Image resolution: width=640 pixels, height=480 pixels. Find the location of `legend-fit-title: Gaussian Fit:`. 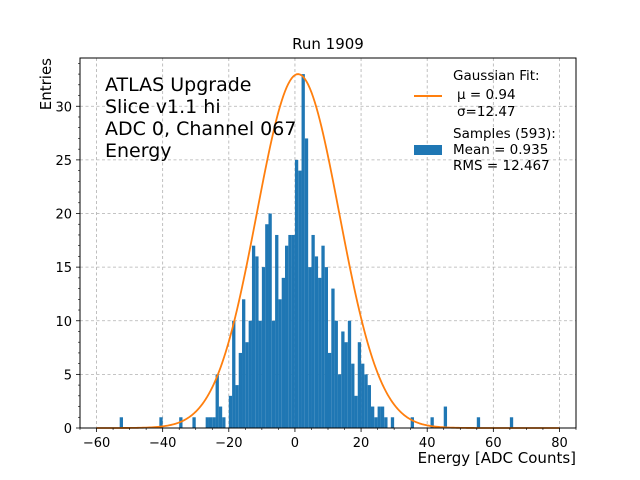

legend-fit-title: Gaussian Fit: is located at coordinates (496, 76).